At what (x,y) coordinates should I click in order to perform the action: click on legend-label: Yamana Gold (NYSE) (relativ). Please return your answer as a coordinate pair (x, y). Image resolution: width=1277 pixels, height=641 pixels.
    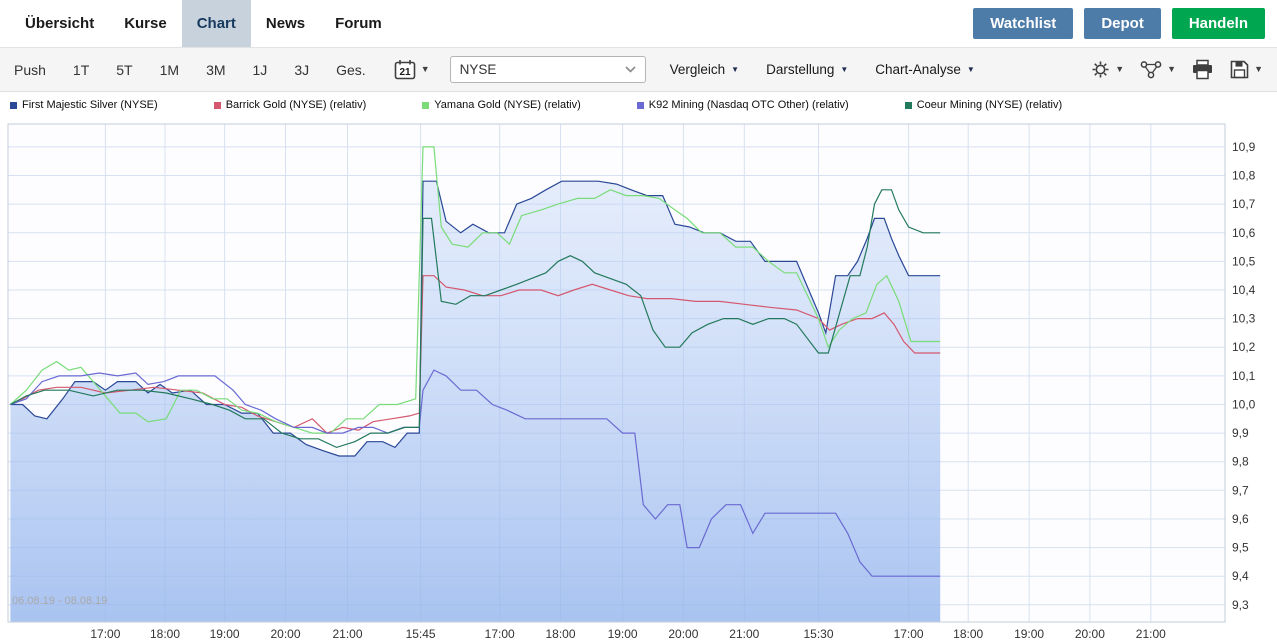
    Looking at the image, I should click on (507, 105).